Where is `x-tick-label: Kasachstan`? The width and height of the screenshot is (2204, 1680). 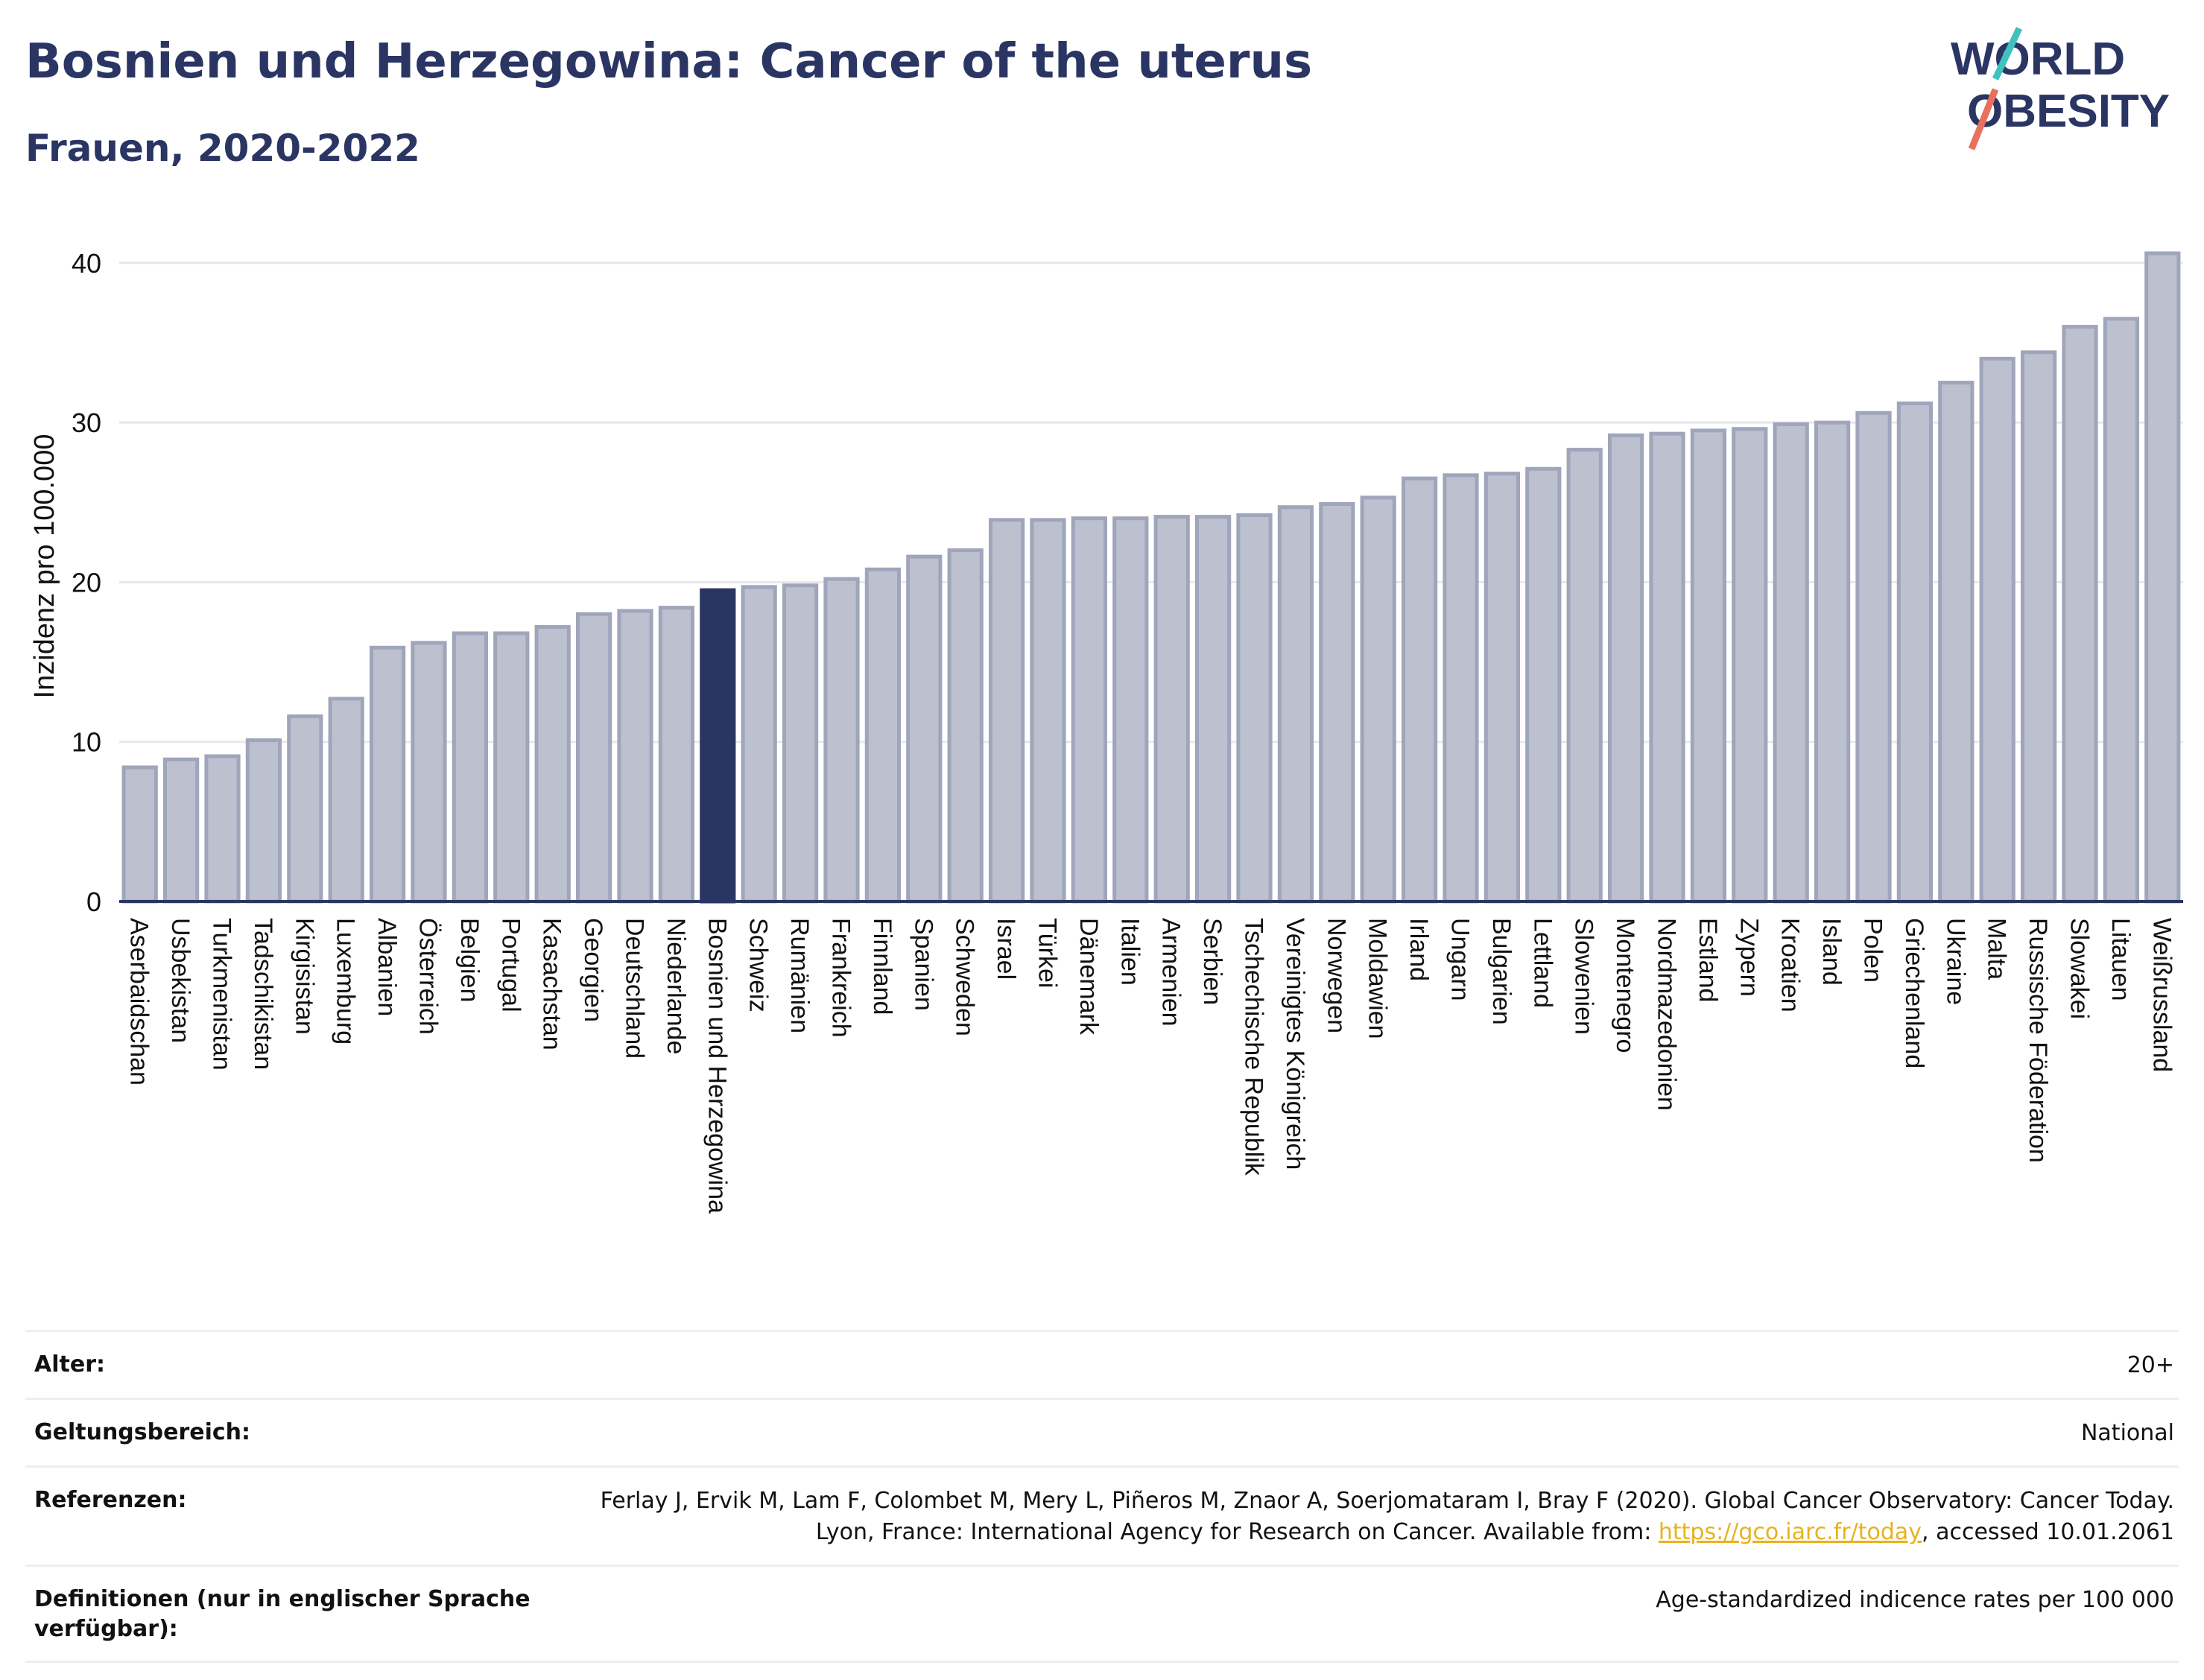 x-tick-label: Kasachstan is located at coordinates (552, 984).